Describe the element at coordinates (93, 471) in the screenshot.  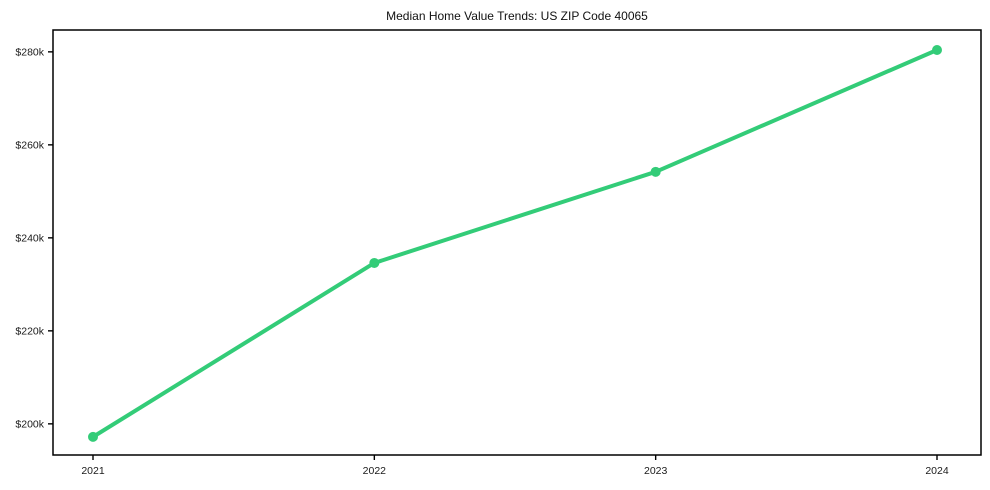
I see `x-tick-label: 2021` at that location.